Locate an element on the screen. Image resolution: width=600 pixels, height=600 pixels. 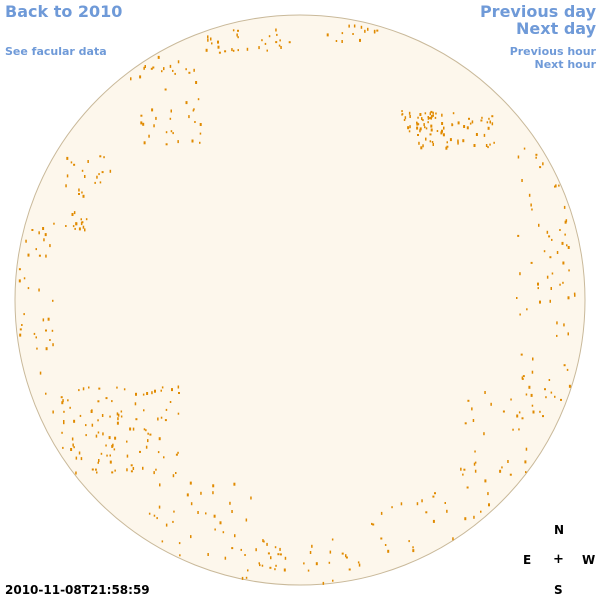
next-hour-link: Next hour is located at coordinates (565, 64).